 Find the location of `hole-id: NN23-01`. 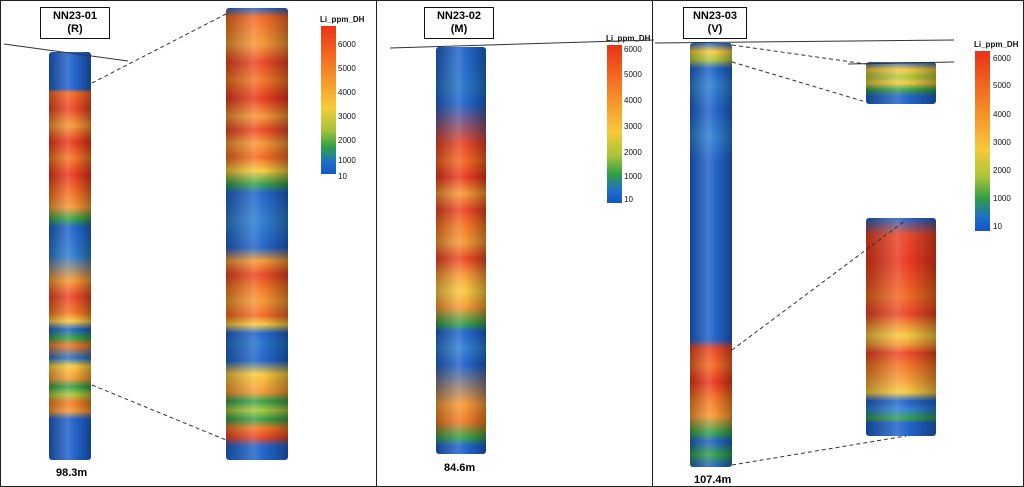

hole-id: NN23-01 is located at coordinates (75, 16).